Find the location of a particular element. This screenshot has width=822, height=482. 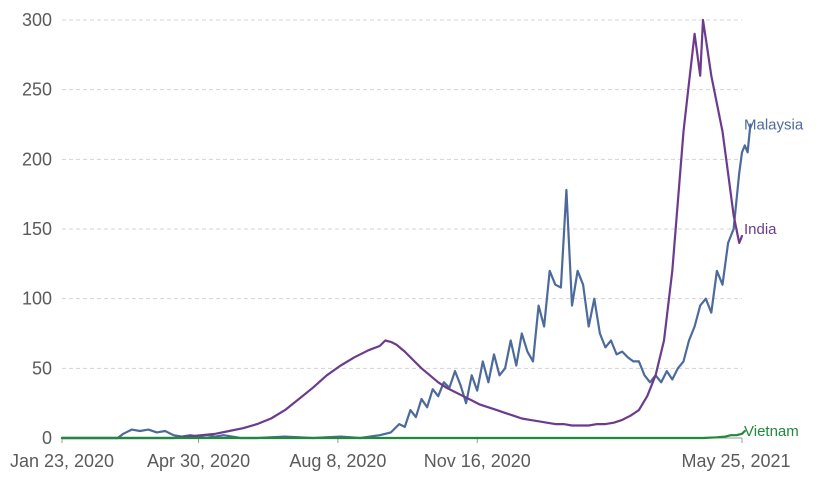

series-label-malaysia: Malaysia is located at coordinates (774, 125).